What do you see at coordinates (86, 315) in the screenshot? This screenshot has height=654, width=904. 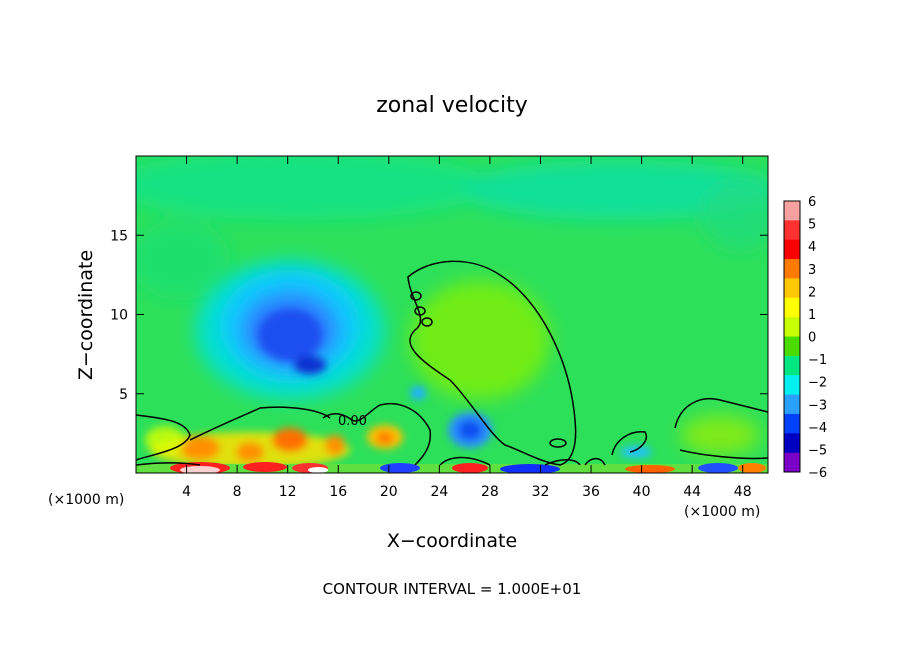 I see `y-axis-label: Z−coordinate` at bounding box center [86, 315].